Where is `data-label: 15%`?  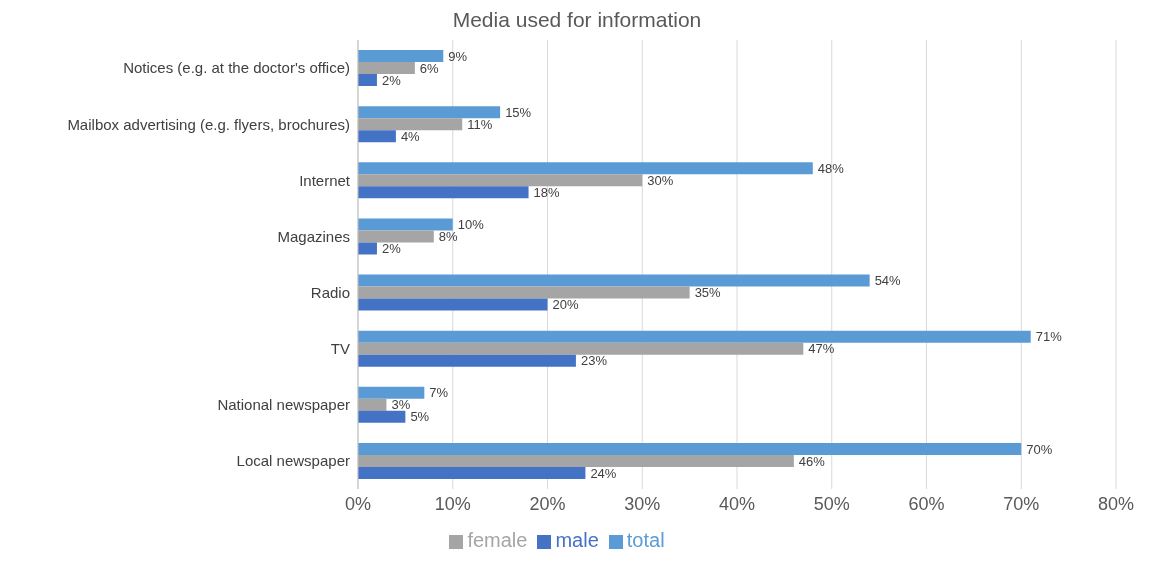
data-label: 15% is located at coordinates (518, 112).